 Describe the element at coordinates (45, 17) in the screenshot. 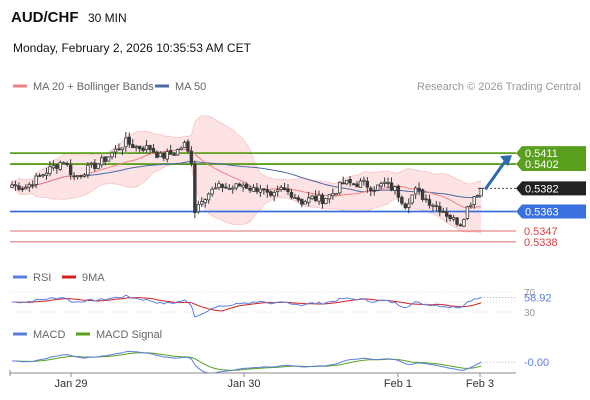

I see `pair-title: AUD/CHF` at that location.